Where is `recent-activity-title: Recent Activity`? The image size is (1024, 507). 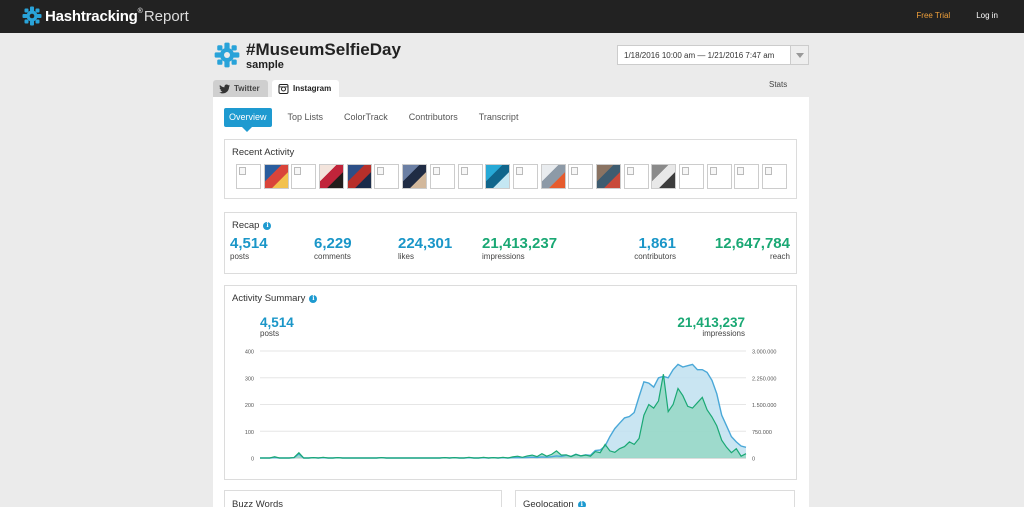
recent-activity-title: Recent Activity is located at coordinates (263, 152).